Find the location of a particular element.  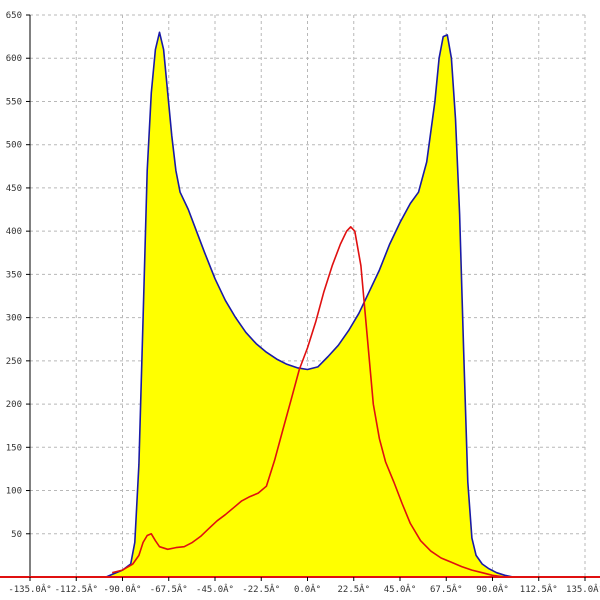

y-tick-label-6: 350 is located at coordinates (14, 275).